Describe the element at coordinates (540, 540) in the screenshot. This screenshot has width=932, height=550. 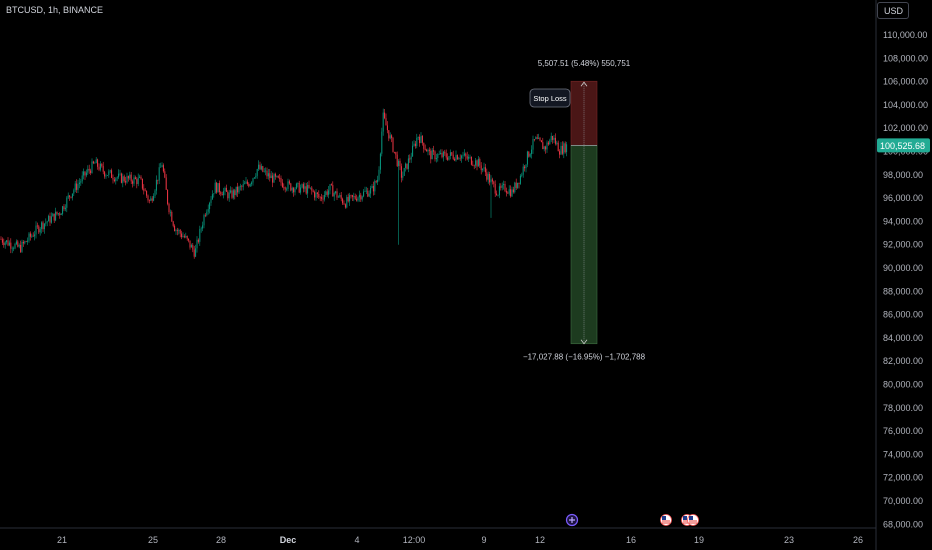
I see `time-tick-label: 12` at that location.